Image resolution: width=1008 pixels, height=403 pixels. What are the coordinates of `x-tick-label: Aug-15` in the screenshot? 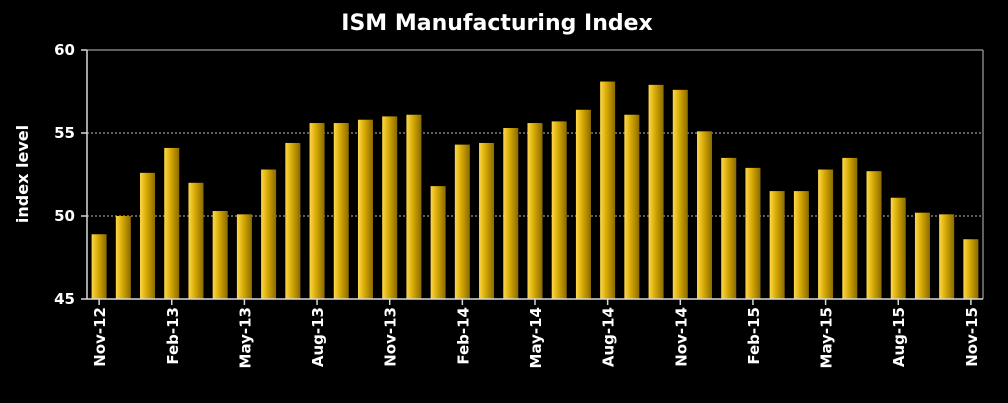 It's located at (899, 337).